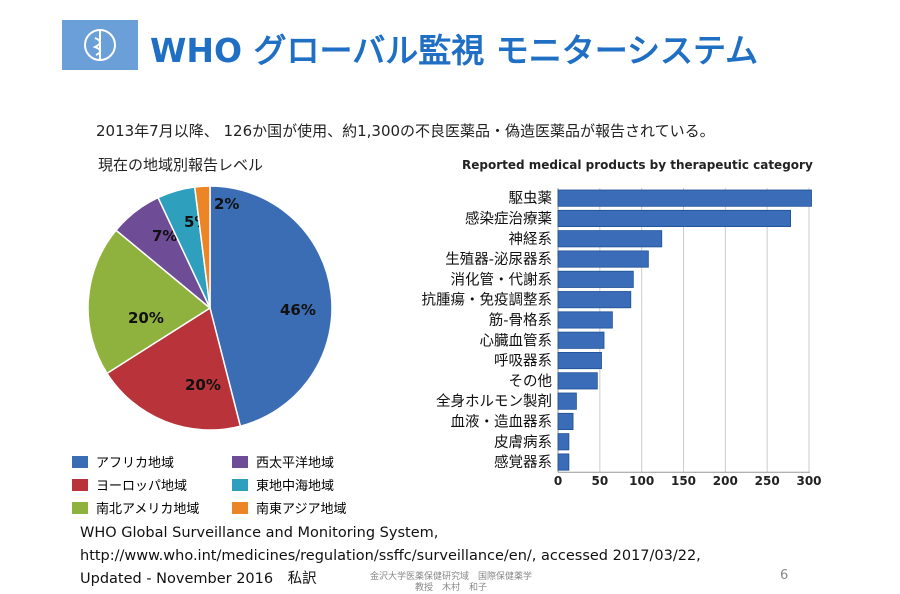  I want to click on category-label: 呼吸器系, so click(523, 361).